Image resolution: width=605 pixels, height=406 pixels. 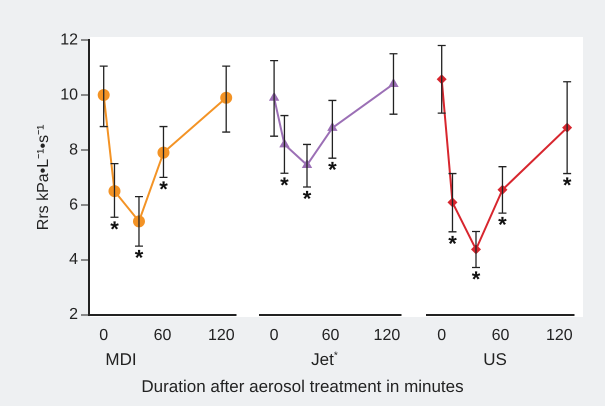 What do you see at coordinates (73, 315) in the screenshot?
I see `y-tick-label: 2` at bounding box center [73, 315].